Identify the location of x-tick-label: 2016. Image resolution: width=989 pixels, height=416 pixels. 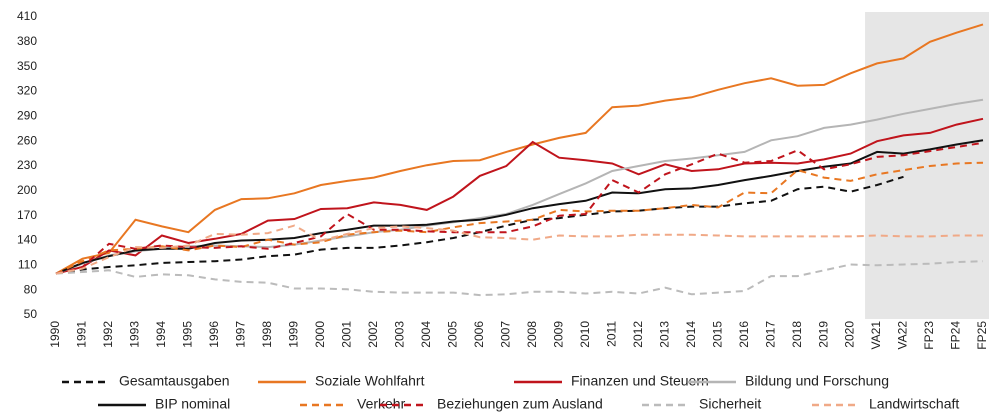
(744, 334).